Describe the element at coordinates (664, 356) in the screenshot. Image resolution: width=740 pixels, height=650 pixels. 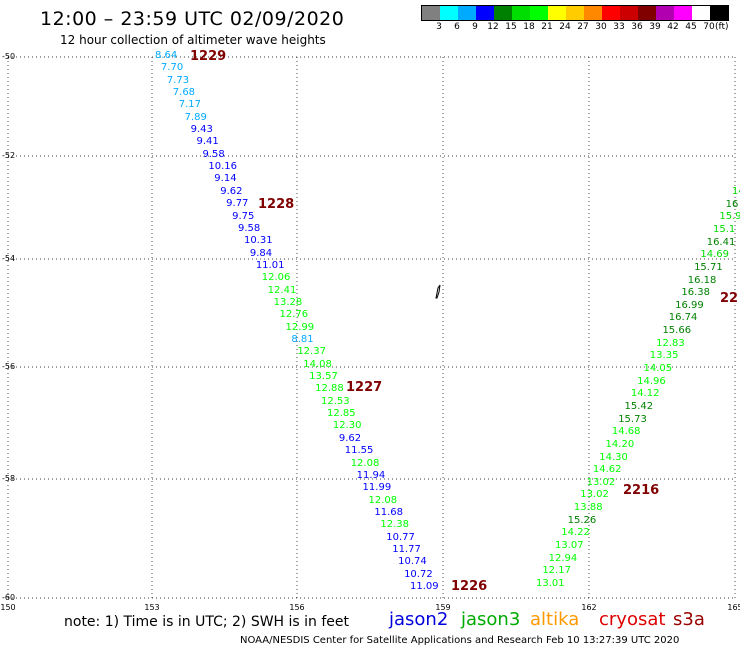
I see `wave-height-value: 13.35` at that location.